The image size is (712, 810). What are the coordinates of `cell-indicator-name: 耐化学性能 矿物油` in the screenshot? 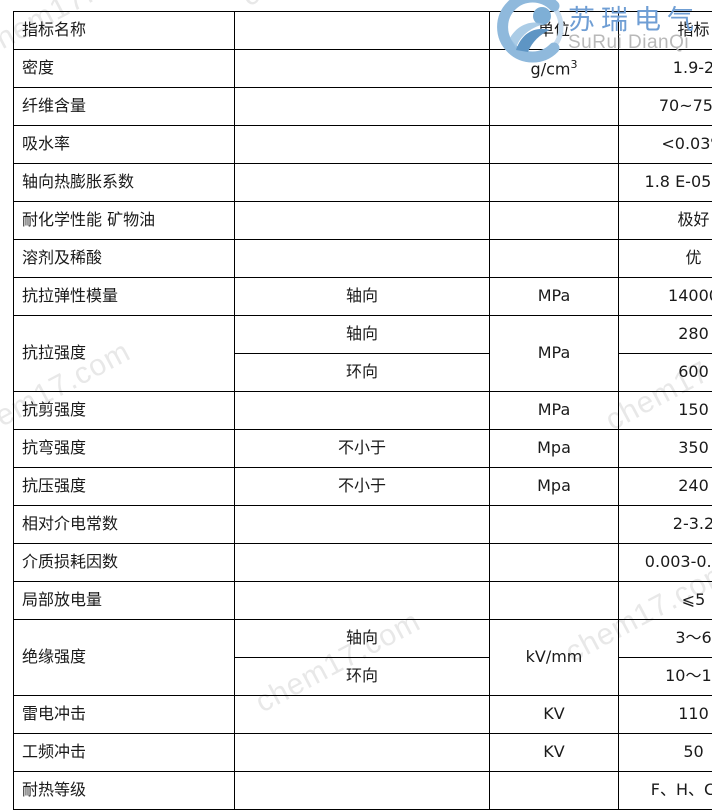 It's located at (124, 221).